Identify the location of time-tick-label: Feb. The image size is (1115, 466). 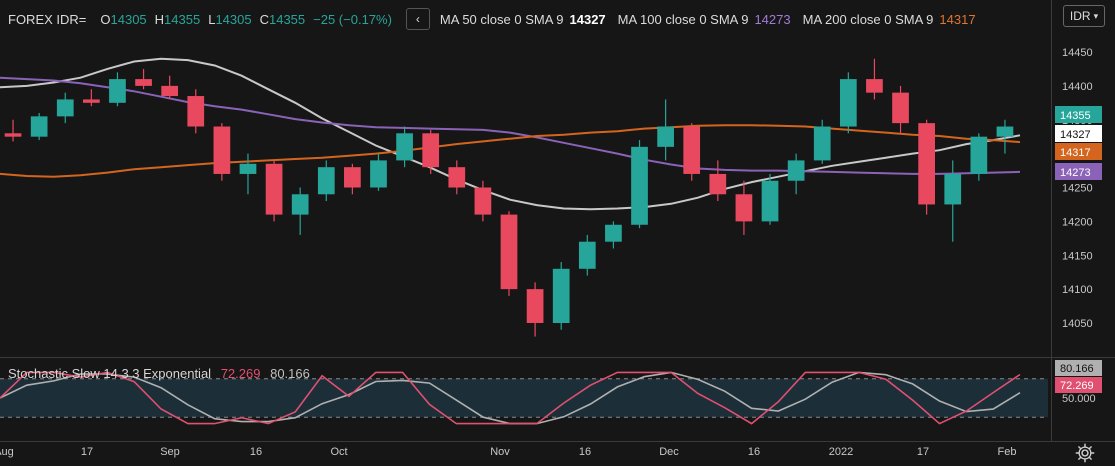
(1007, 452).